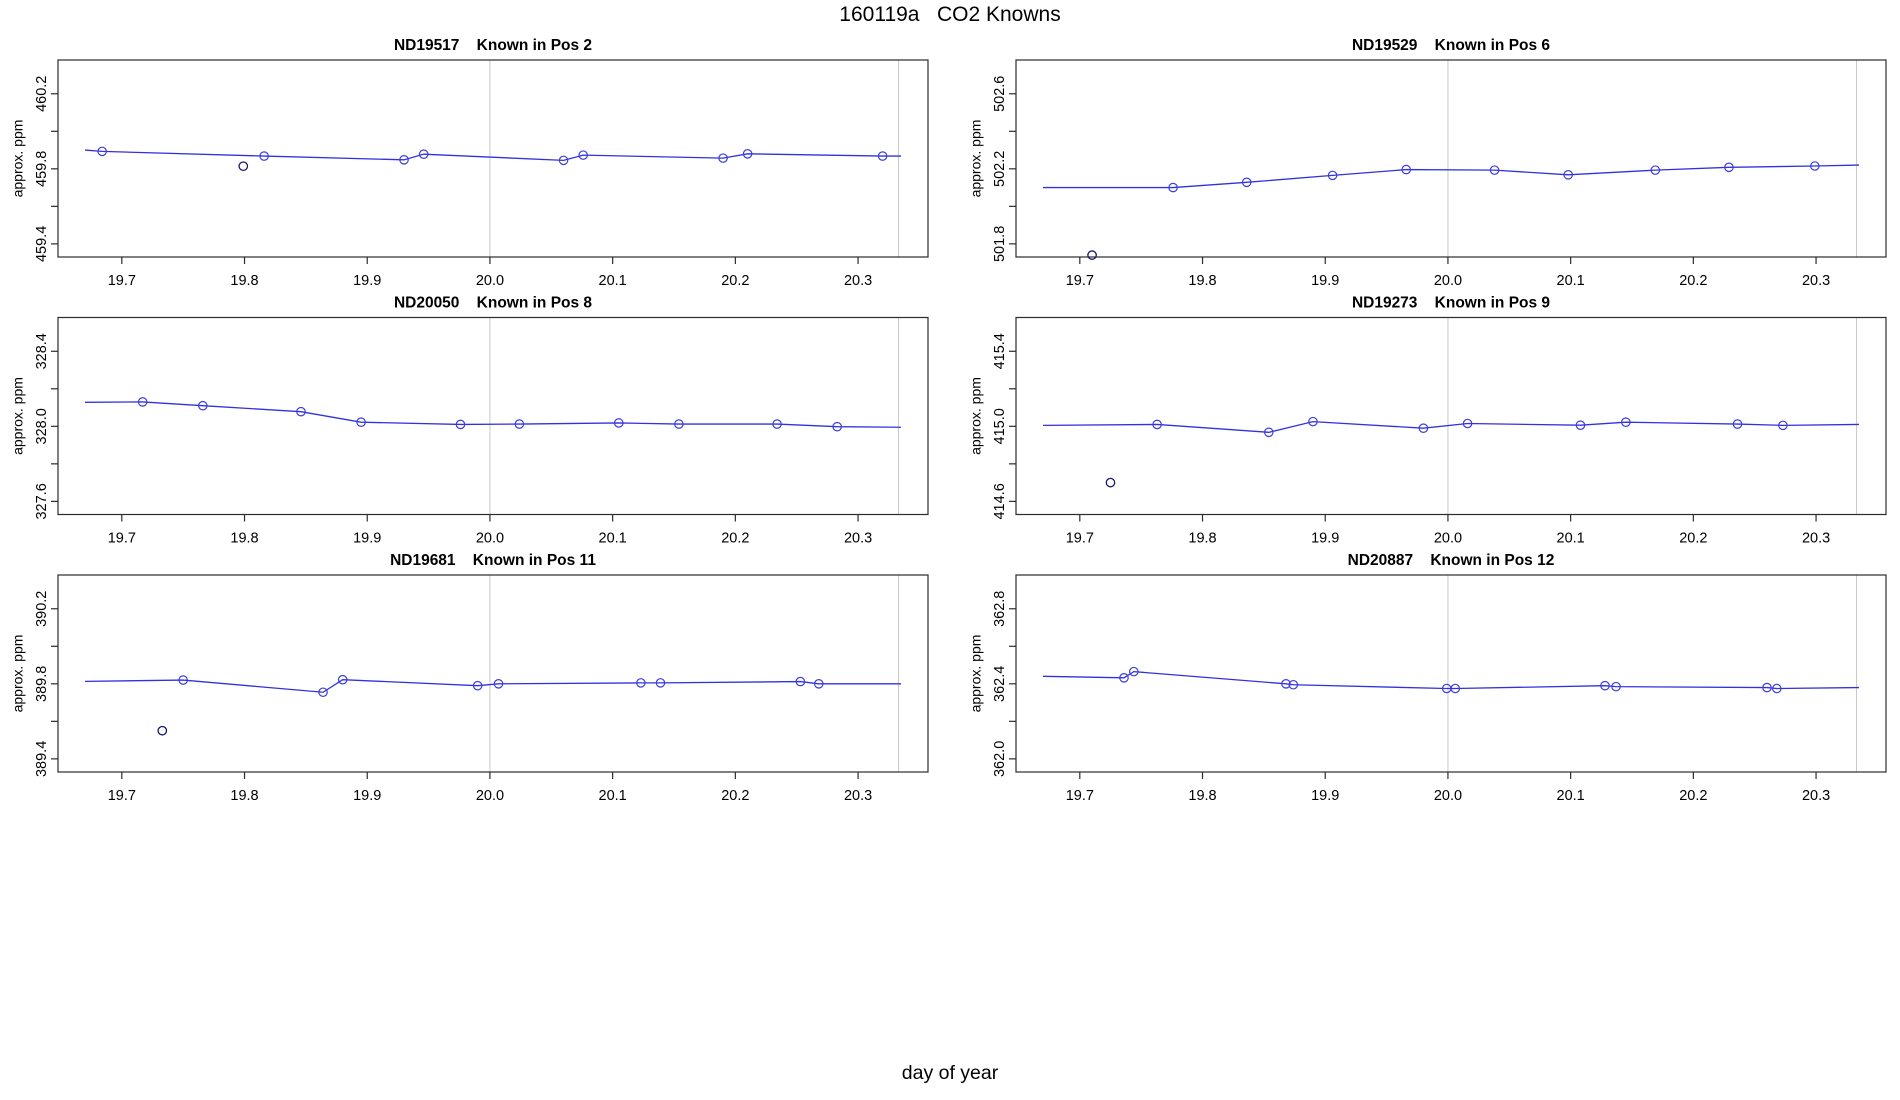 The width and height of the screenshot is (1900, 1100). Describe the element at coordinates (1000, 351) in the screenshot. I see `y-tick-label: 415.4` at that location.